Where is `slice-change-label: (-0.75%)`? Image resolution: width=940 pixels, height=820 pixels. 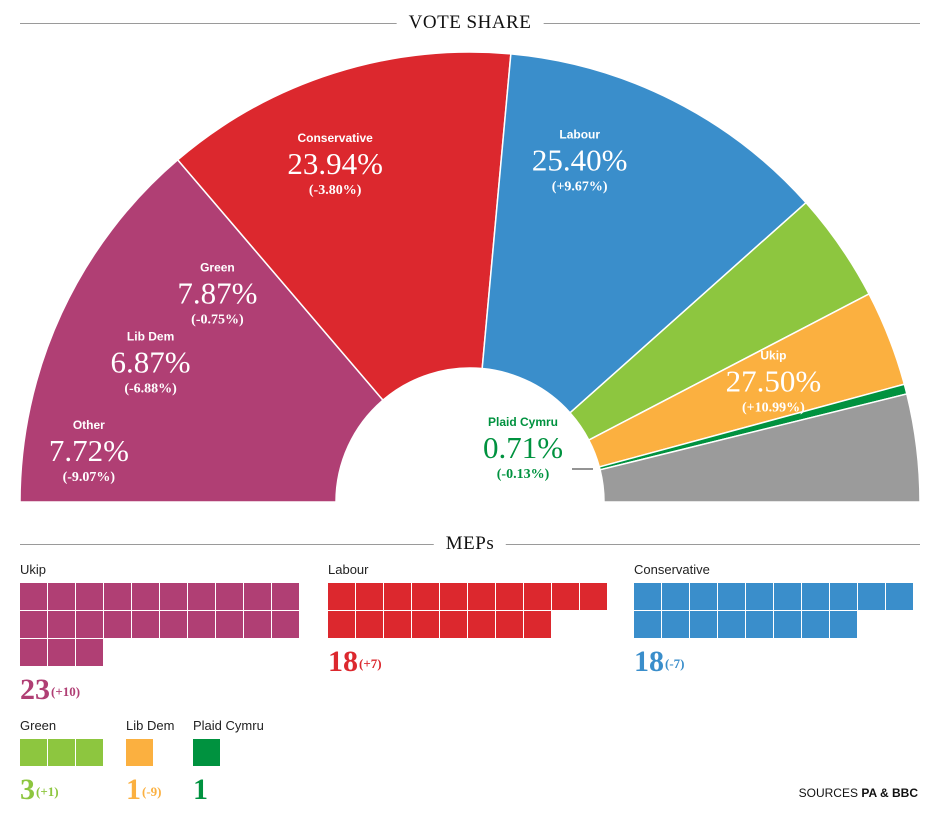
slice-change-label: (-0.75%) is located at coordinates (217, 319).